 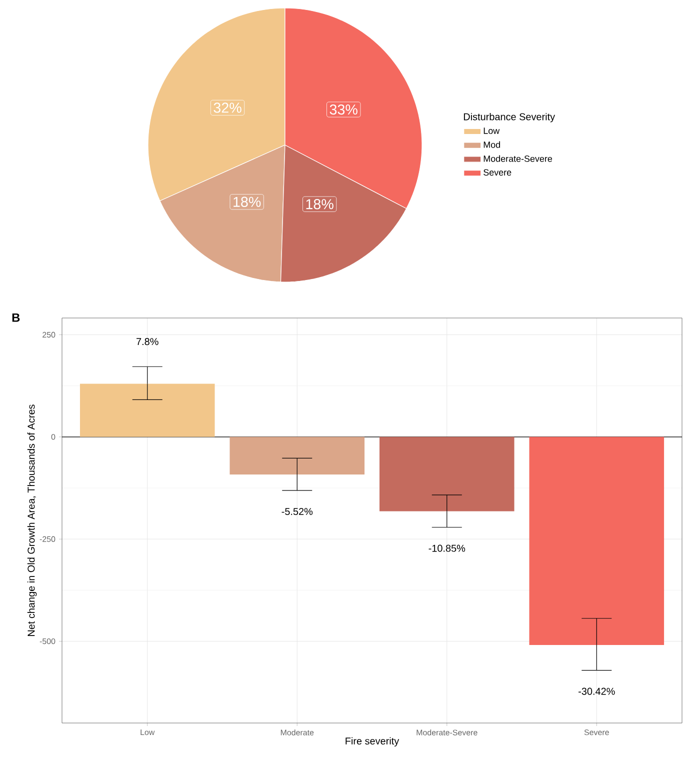 What do you see at coordinates (16, 318) in the screenshot?
I see `chart-title: B` at bounding box center [16, 318].